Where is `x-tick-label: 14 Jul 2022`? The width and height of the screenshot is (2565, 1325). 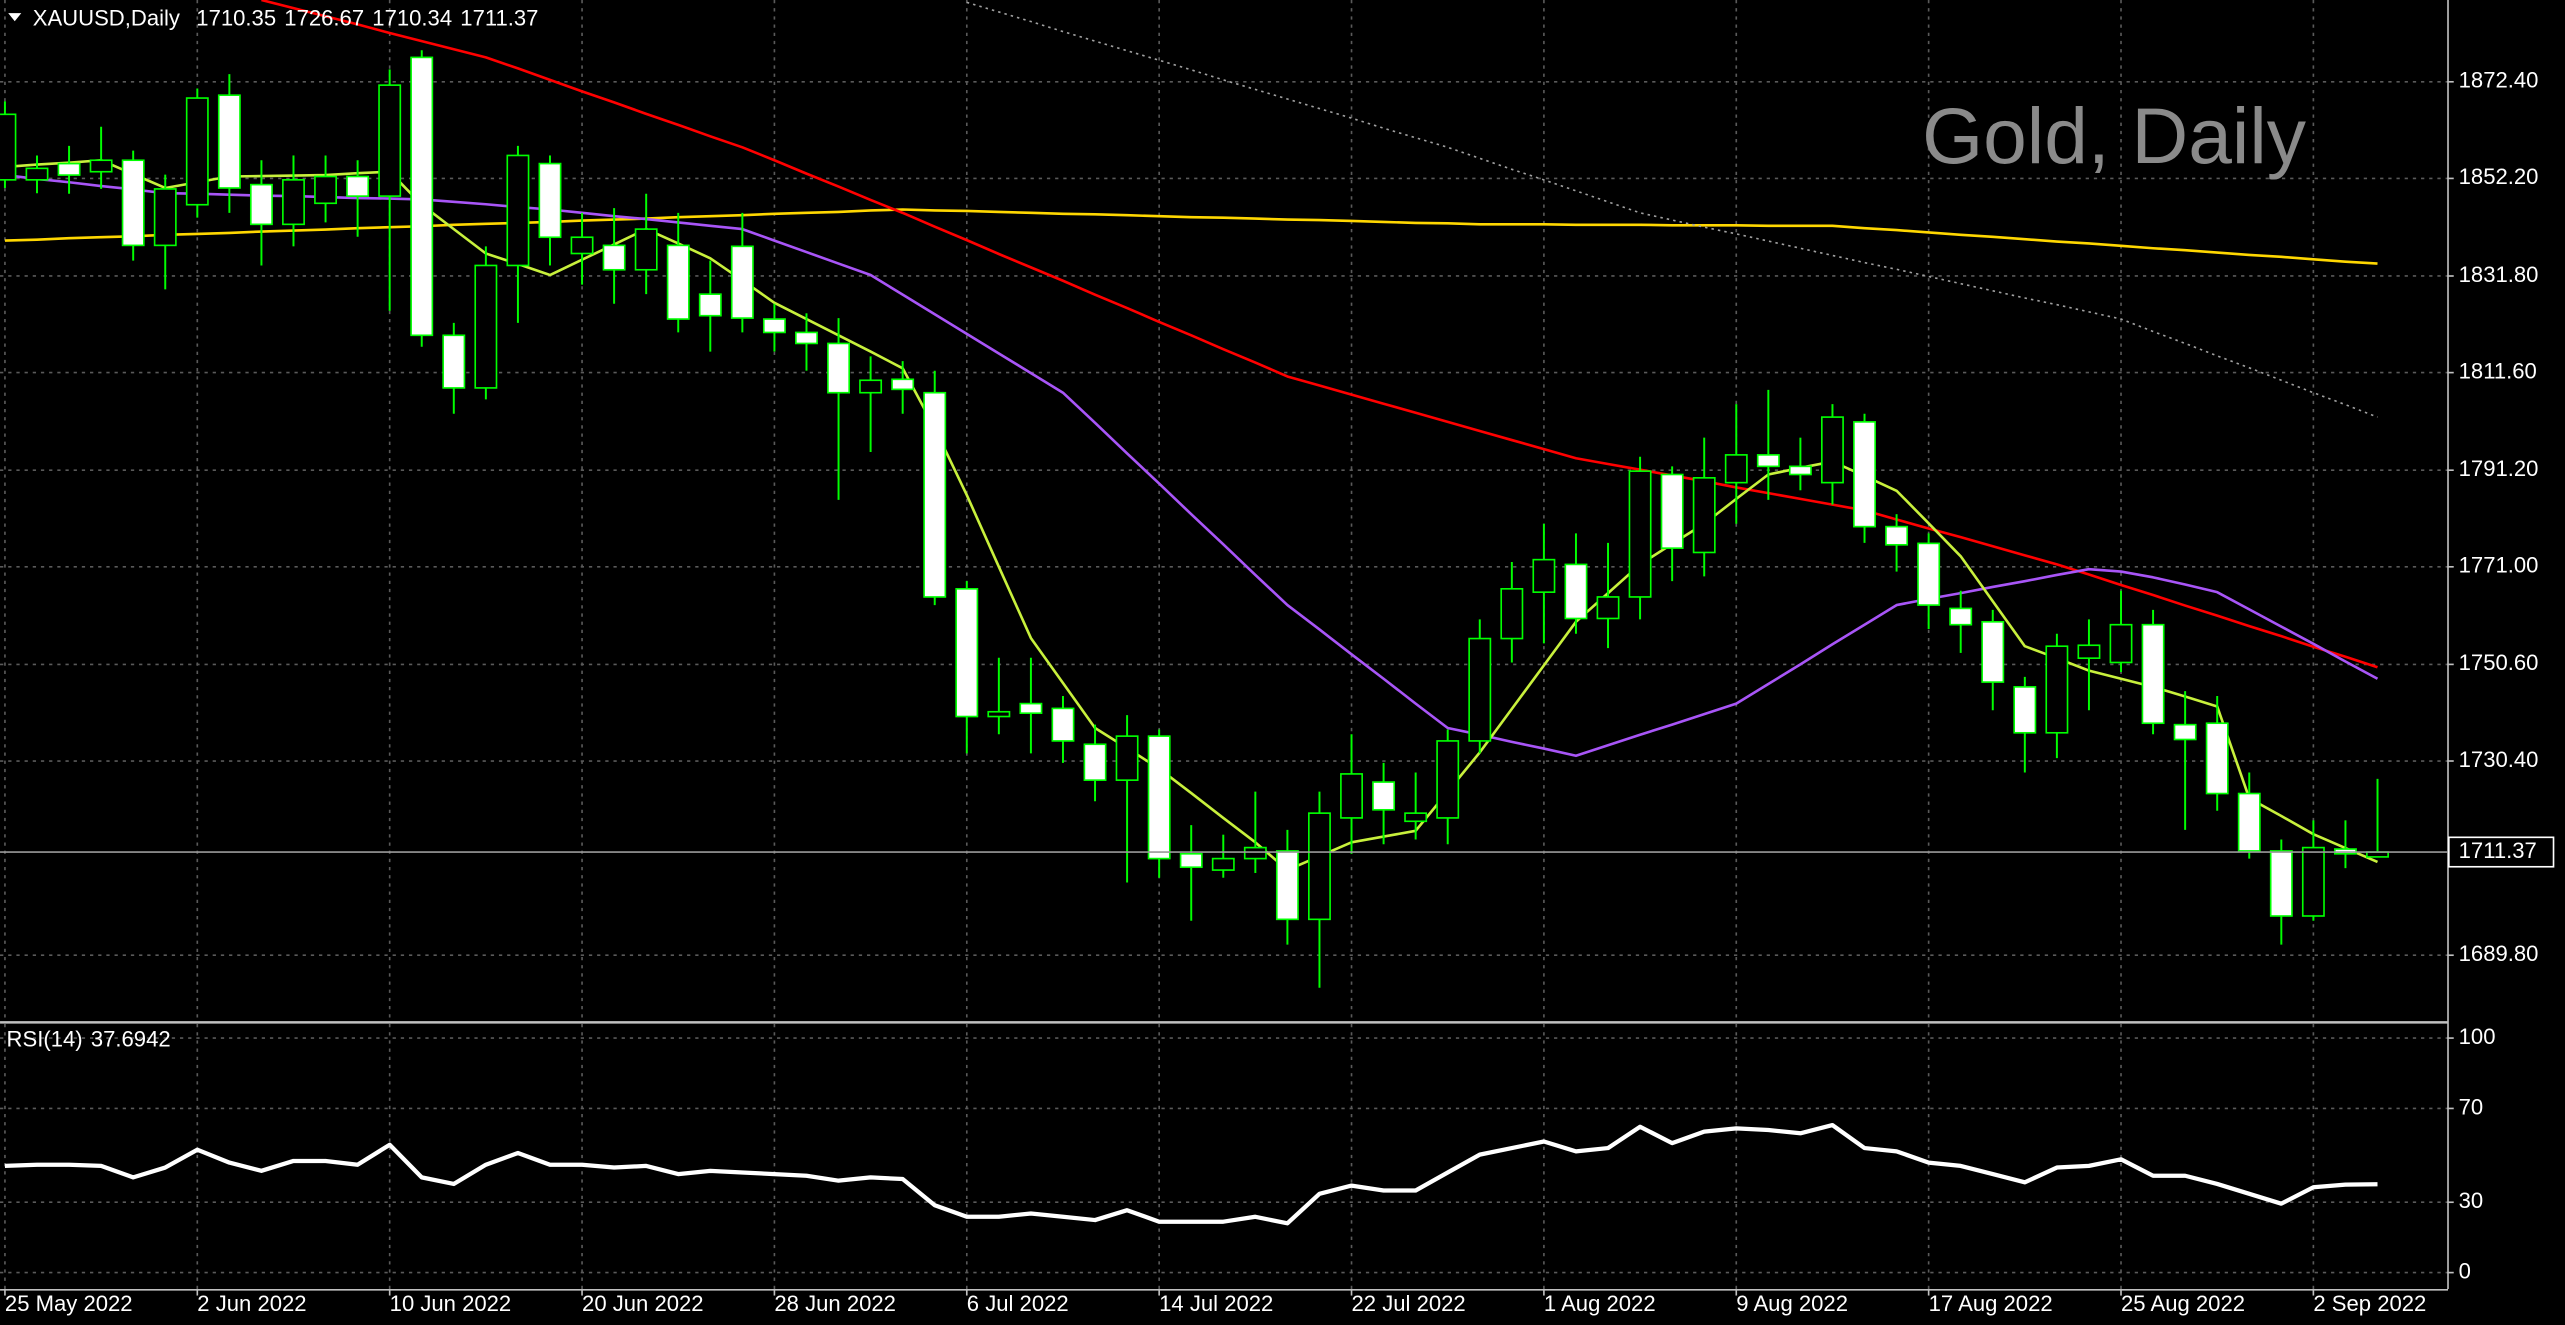
x-tick-label: 14 Jul 2022 is located at coordinates (1216, 1303).